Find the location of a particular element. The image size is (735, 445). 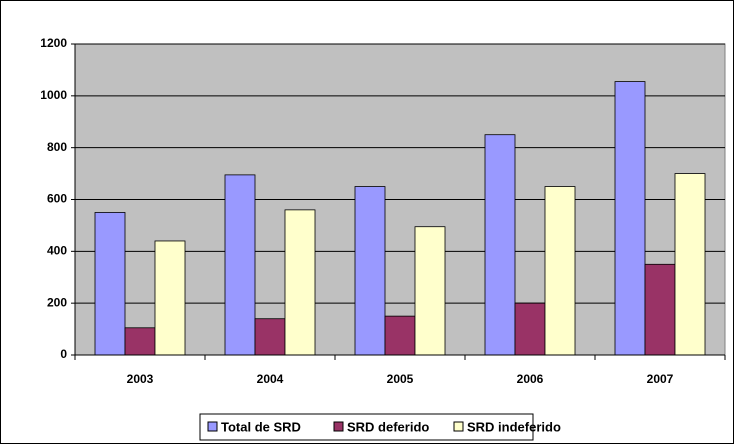

x-tick-label: 2004 is located at coordinates (270, 379).